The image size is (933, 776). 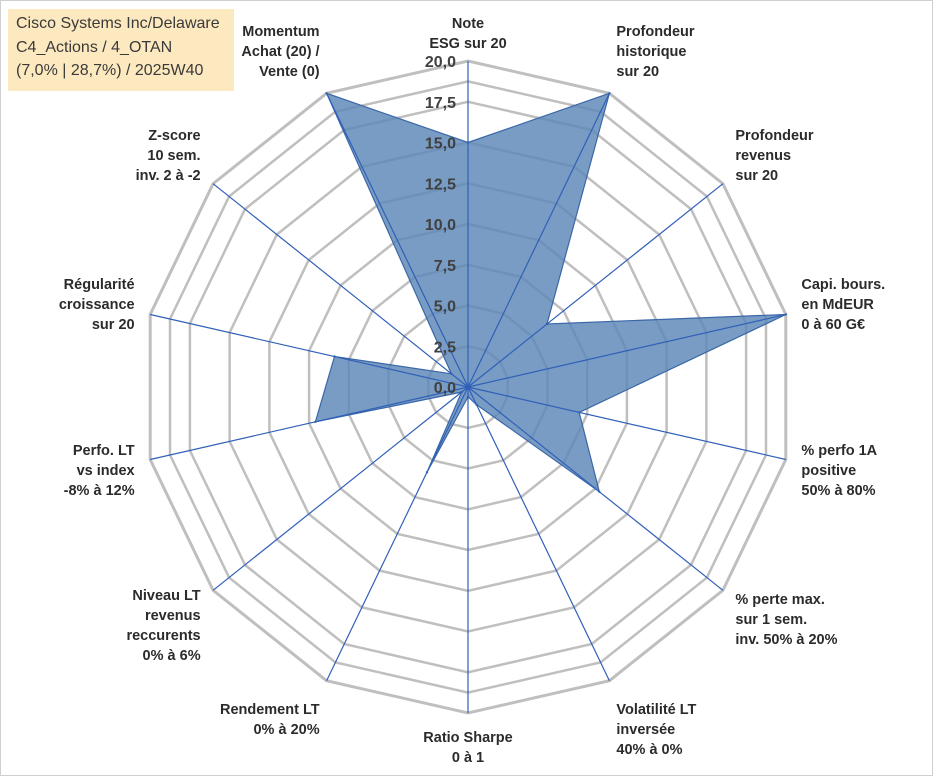 What do you see at coordinates (163, 636) in the screenshot?
I see `axis-label-line: reccurents` at bounding box center [163, 636].